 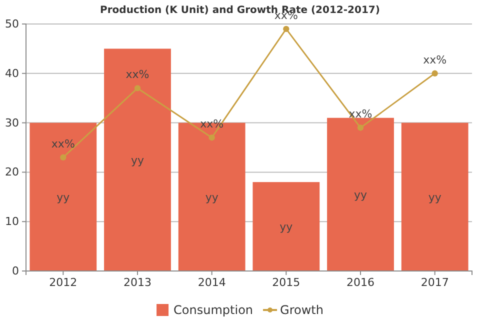 What do you see at coordinates (214, 310) in the screenshot?
I see `legend-label: Consumption` at bounding box center [214, 310].